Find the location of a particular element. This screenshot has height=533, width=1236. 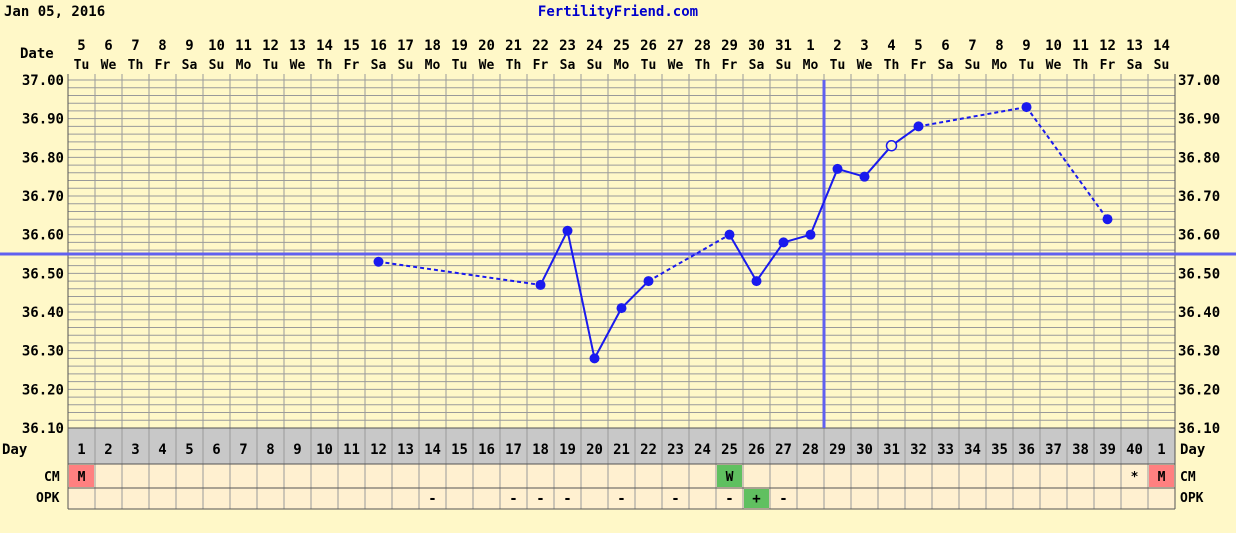

x-date-label: 9 is located at coordinates (1026, 46).